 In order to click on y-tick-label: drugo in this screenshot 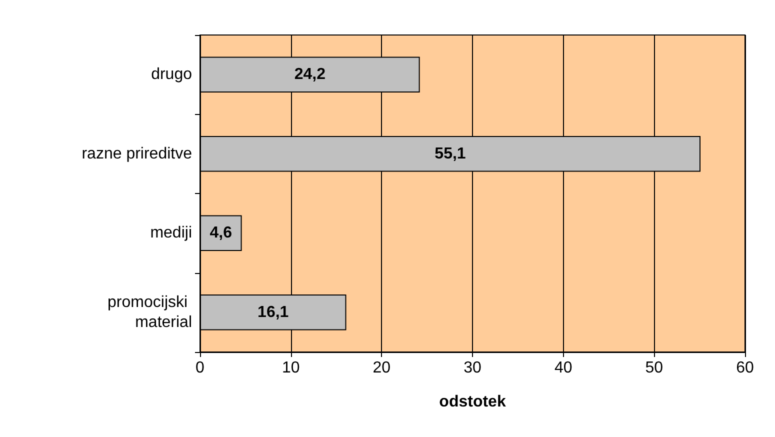, I will do `click(171, 75)`.